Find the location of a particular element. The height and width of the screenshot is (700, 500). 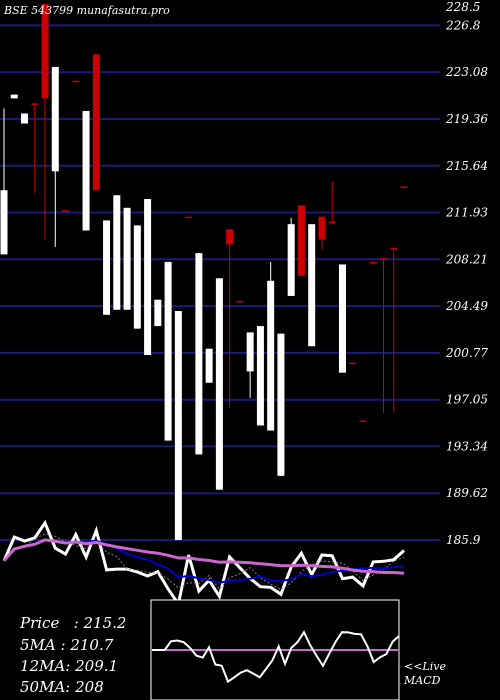

y-tick-label: 228.5 is located at coordinates (462, 7).